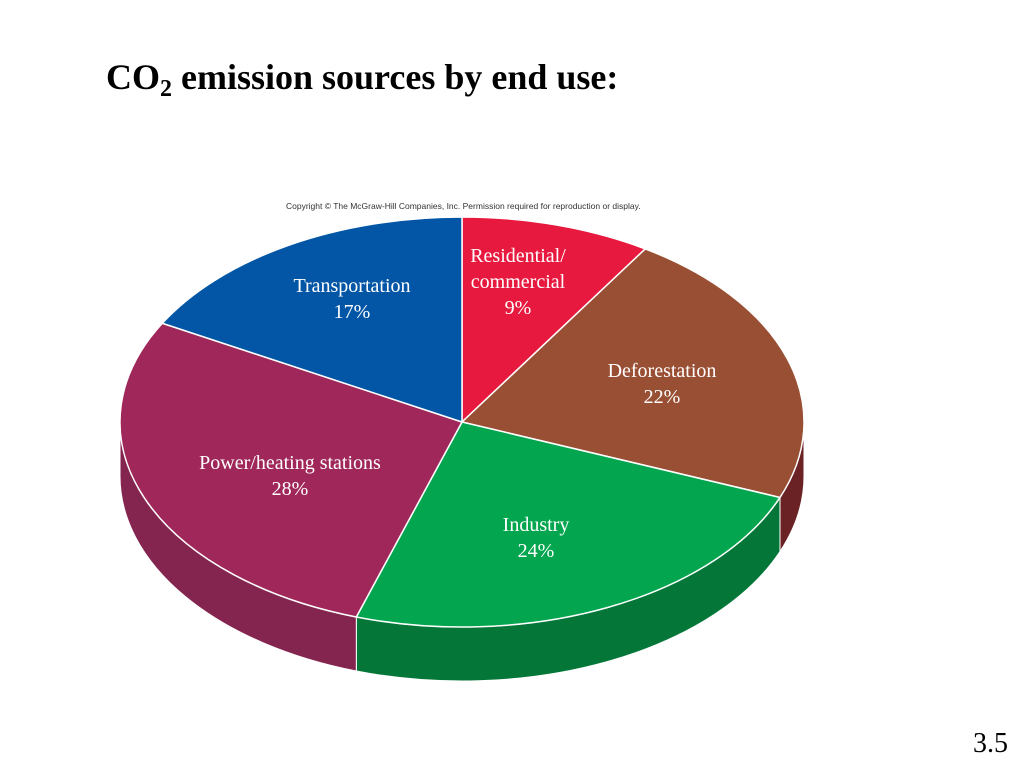 This screenshot has height=768, width=1024. Describe the element at coordinates (133, 77) in the screenshot. I see `title-prefix: CO` at that location.